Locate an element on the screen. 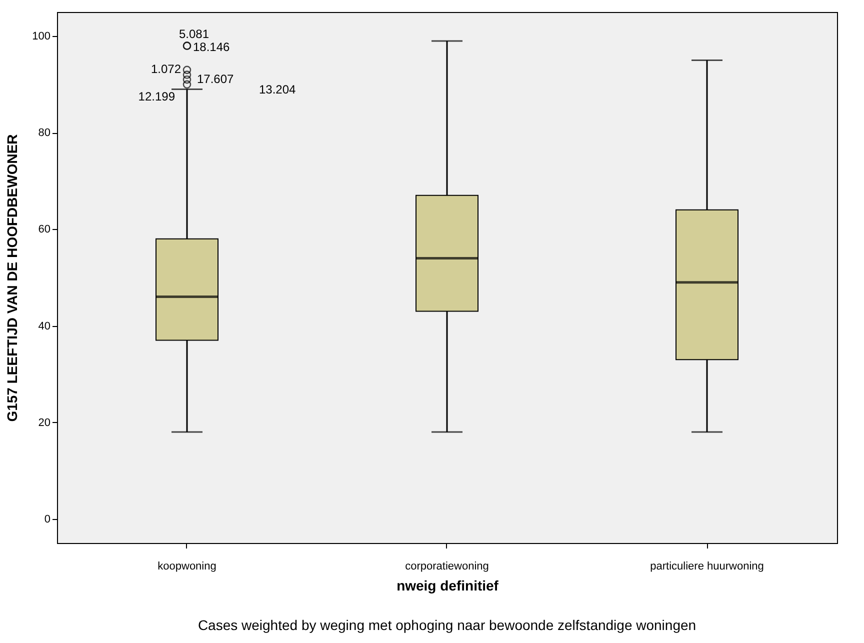  x-tick-label: koopwoning is located at coordinates (187, 566).